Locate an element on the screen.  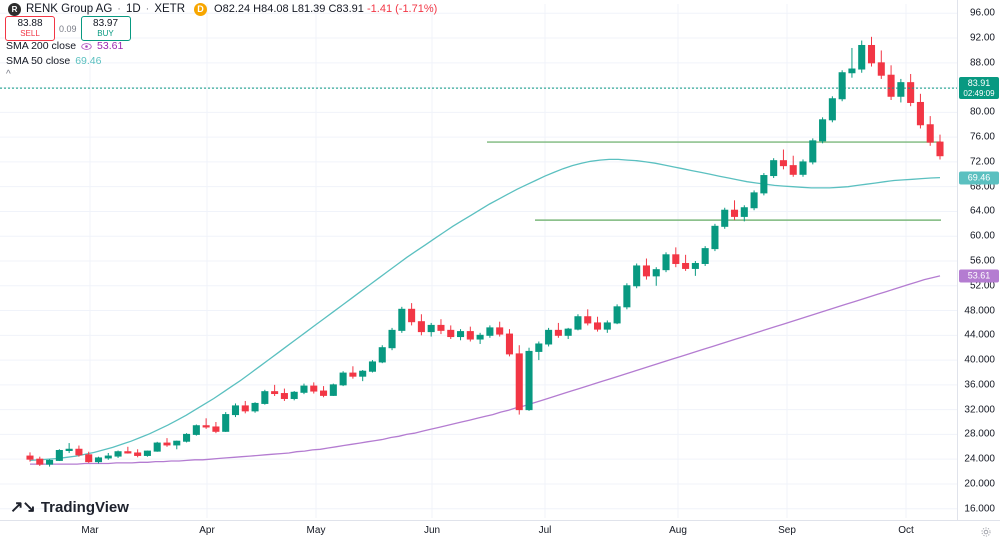
time-tick: Sep is located at coordinates (787, 530).